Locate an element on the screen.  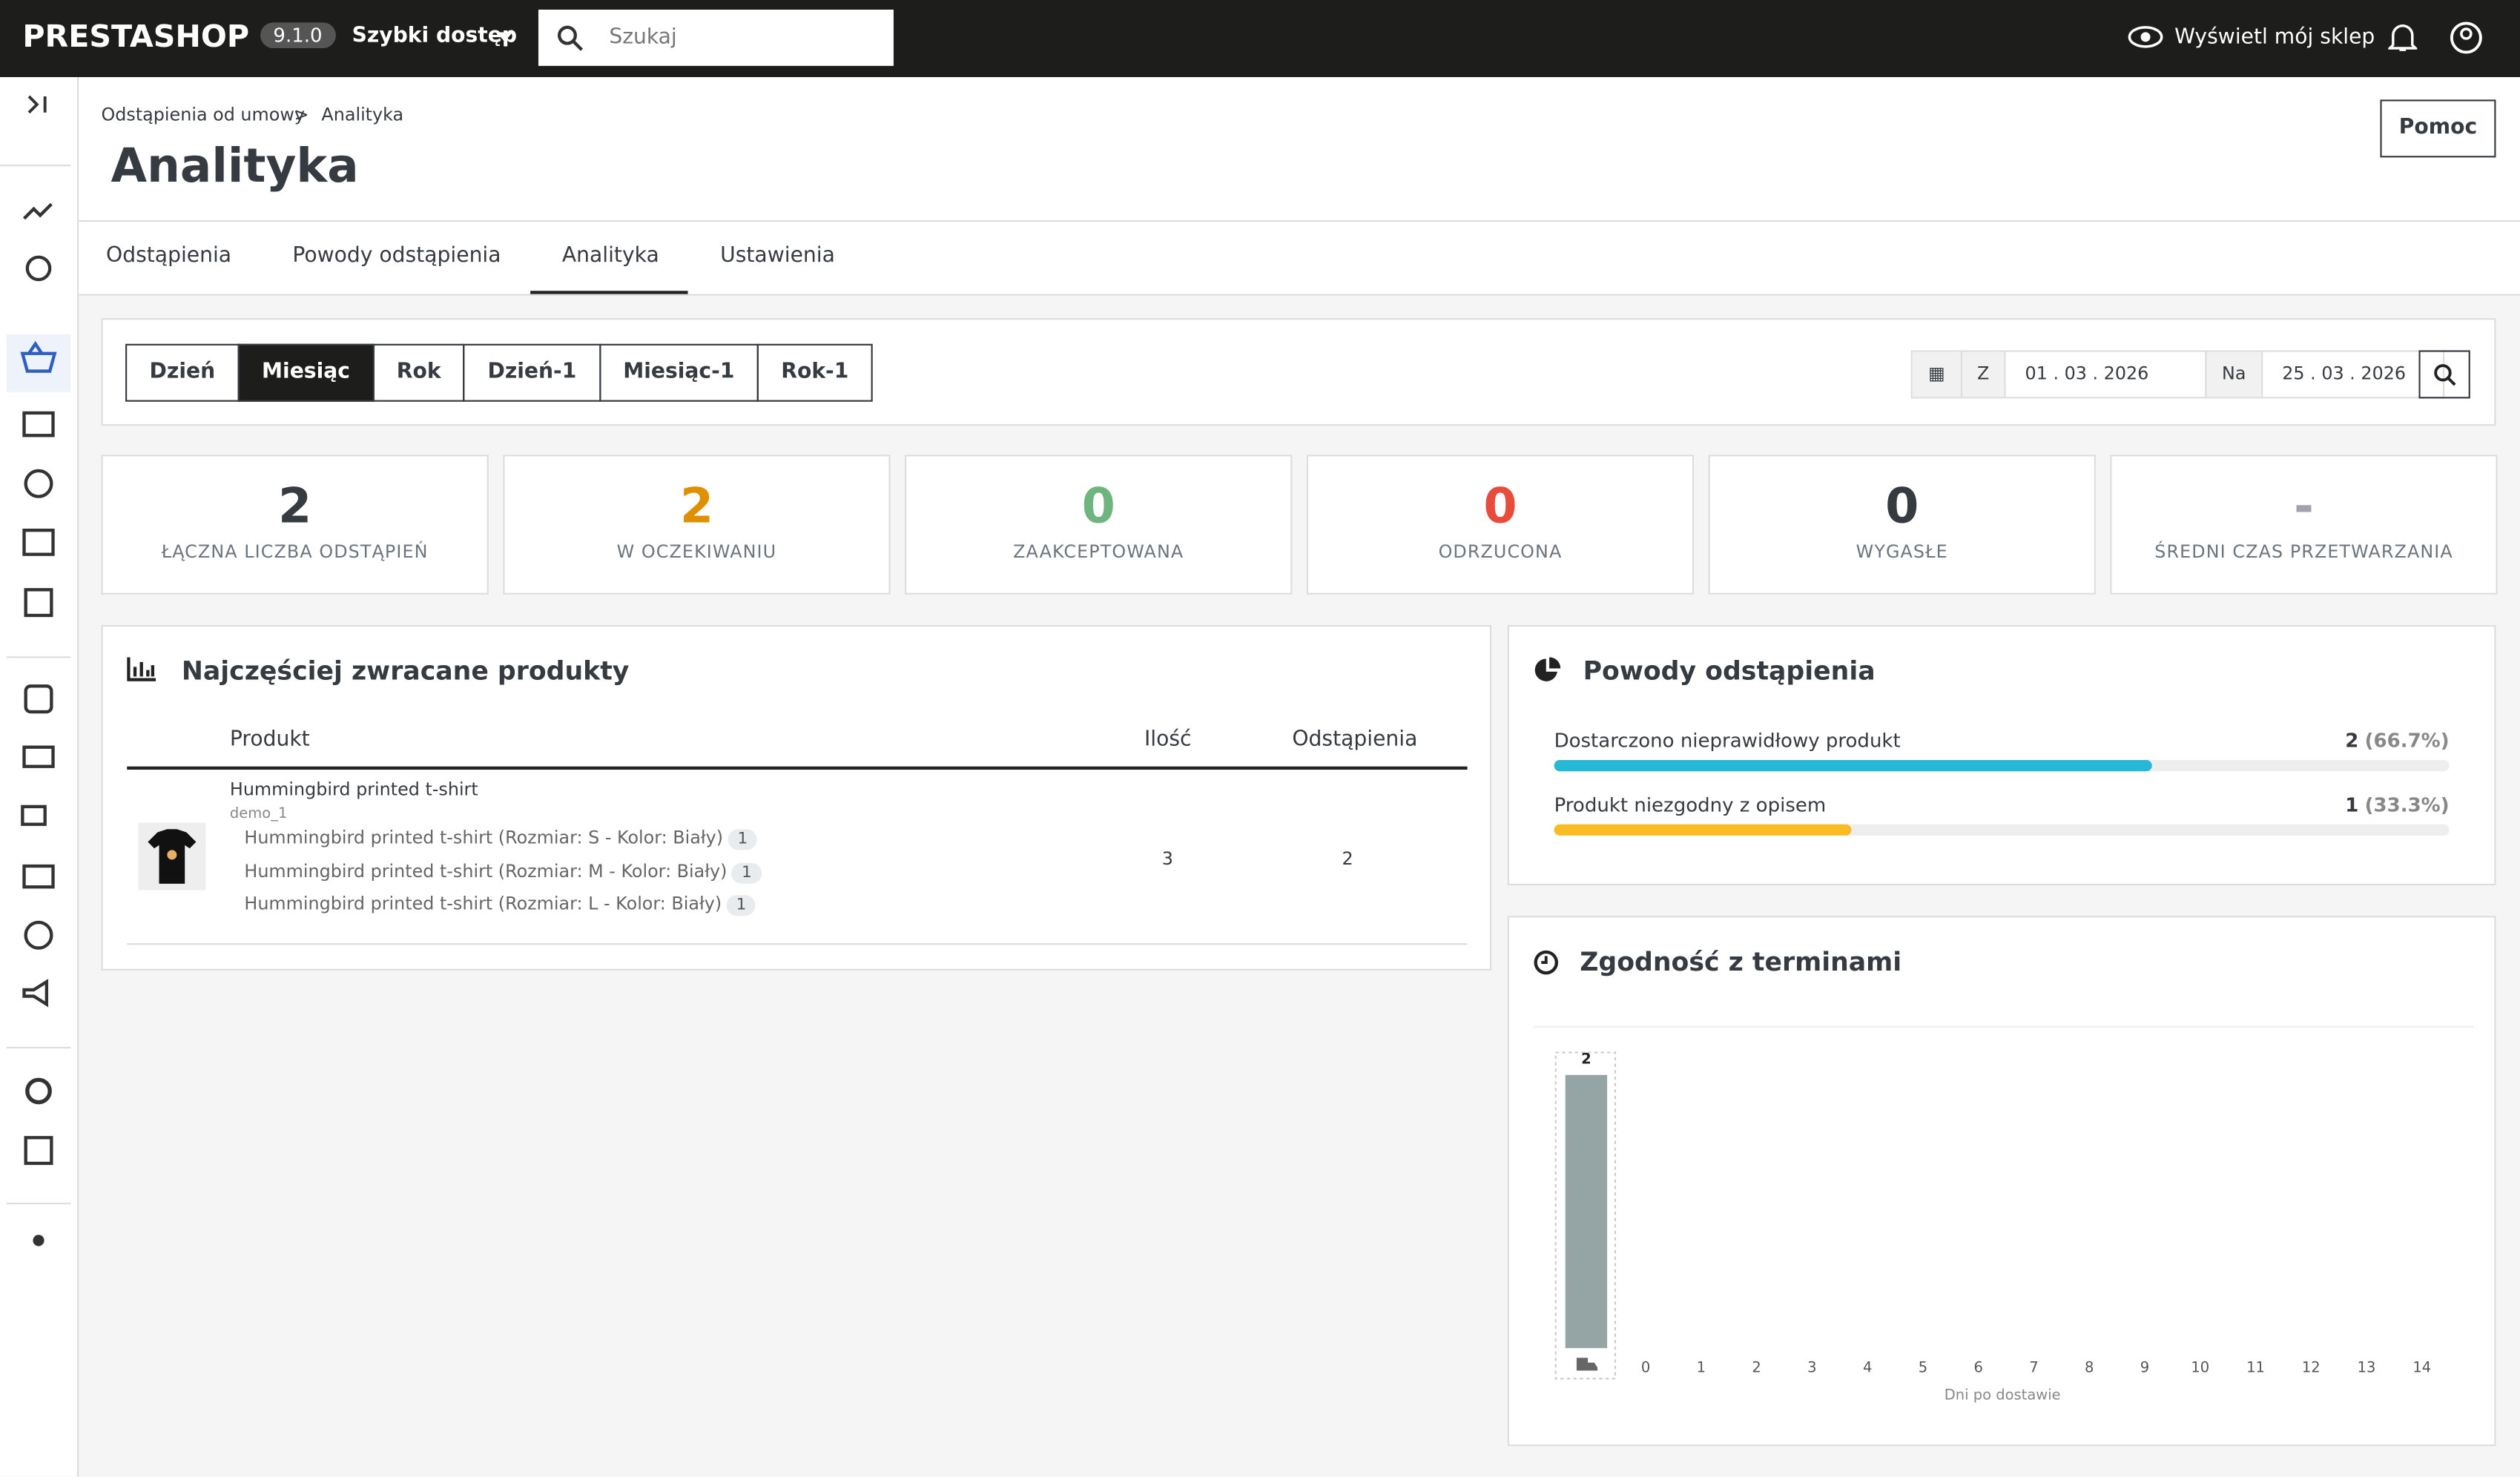
tab: Powody odstąpienia is located at coordinates (397, 256).